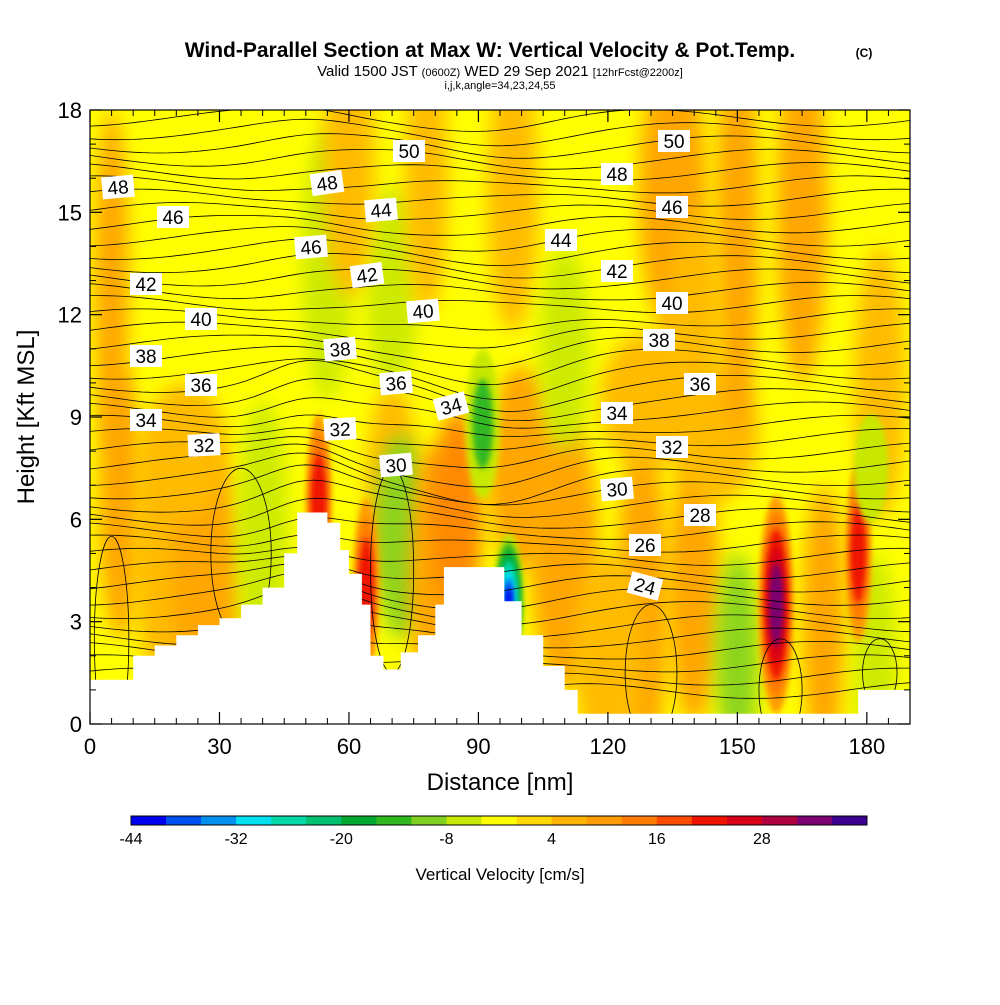 This screenshot has width=1000, height=1005. What do you see at coordinates (441, 73) in the screenshot?
I see `subtitle-utc: (0600Z)` at bounding box center [441, 73].